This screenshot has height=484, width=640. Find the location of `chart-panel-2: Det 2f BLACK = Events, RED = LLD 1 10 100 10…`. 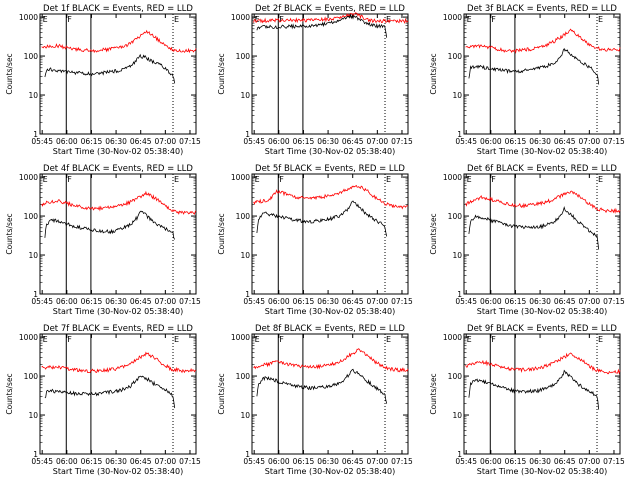

chart-panel-2: Det 2f BLACK = Events, RED = LLD 1 10 100 10… is located at coordinates (315, 80).